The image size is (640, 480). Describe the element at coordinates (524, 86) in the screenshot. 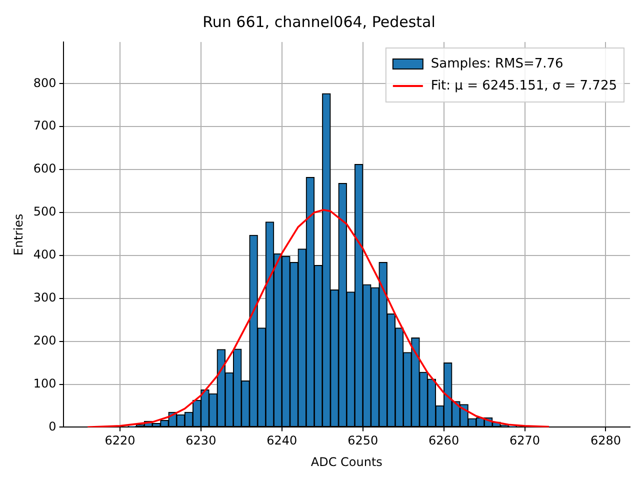

I see `legend-label: Fit: μ = 6245.151, σ = 7.725` at that location.